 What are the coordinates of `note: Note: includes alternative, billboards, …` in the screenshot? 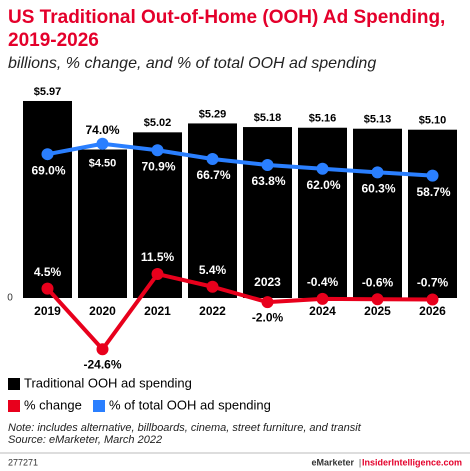 It's located at (185, 428).